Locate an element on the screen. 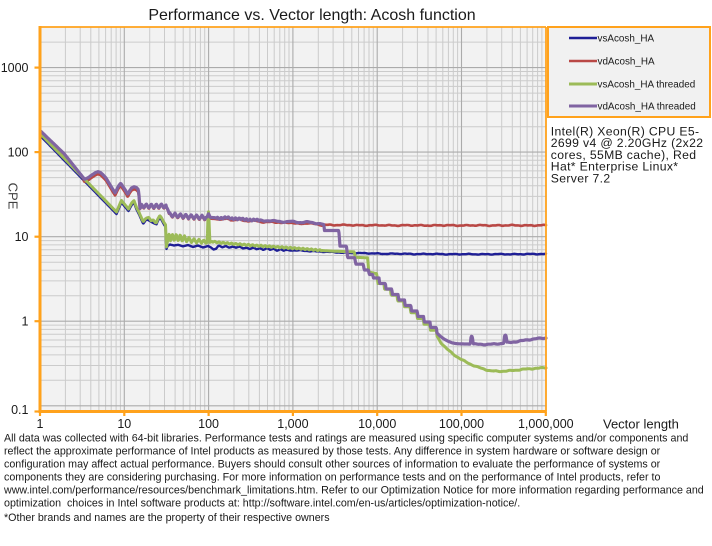 The image size is (712, 546). svg-text: vsAcosh_HA threaded is located at coordinates (647, 85).